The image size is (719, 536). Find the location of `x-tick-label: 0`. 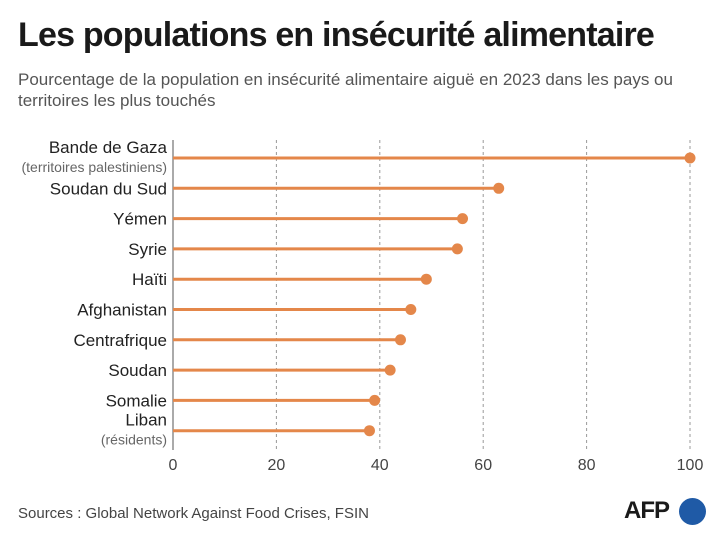

x-tick-label: 0 is located at coordinates (173, 465).